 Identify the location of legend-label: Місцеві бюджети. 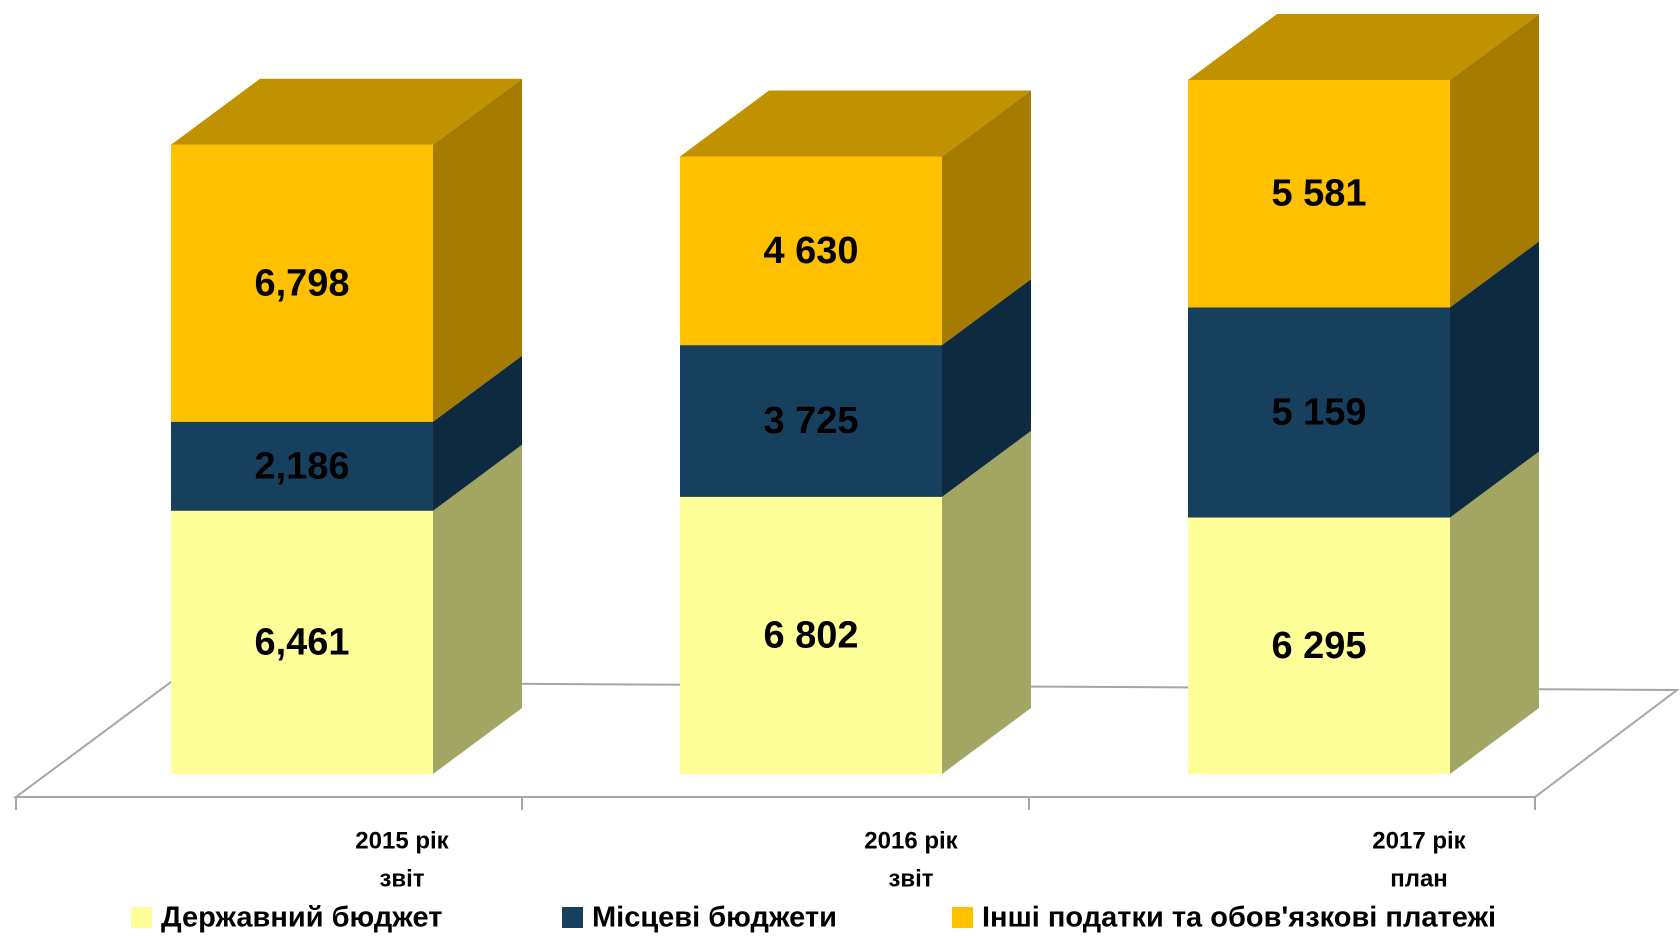
(714, 918).